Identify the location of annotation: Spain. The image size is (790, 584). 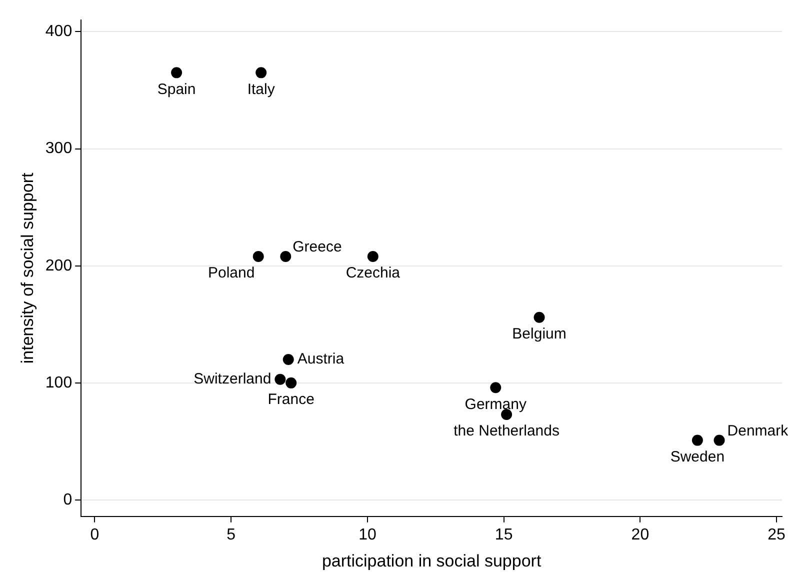
(176, 89).